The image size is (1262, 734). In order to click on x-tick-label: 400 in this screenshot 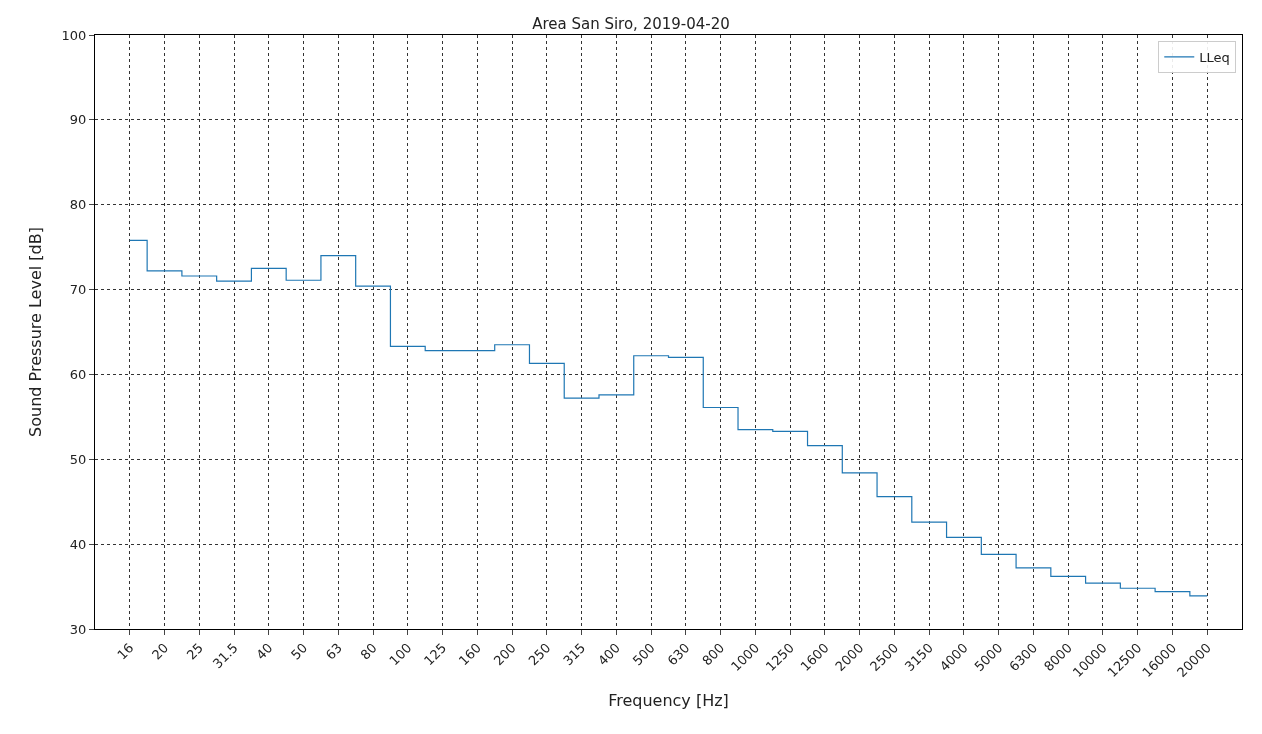, I will do `click(609, 654)`.